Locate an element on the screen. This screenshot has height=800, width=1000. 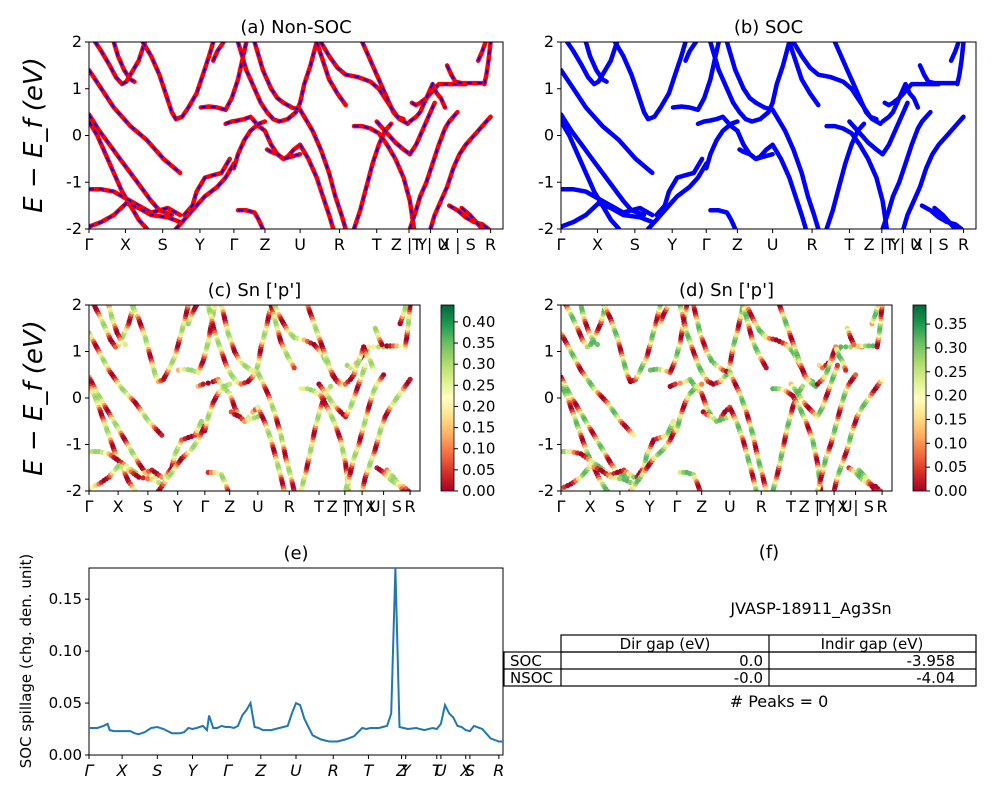
x-tick-label: T | U is located at coordinates (834, 506).